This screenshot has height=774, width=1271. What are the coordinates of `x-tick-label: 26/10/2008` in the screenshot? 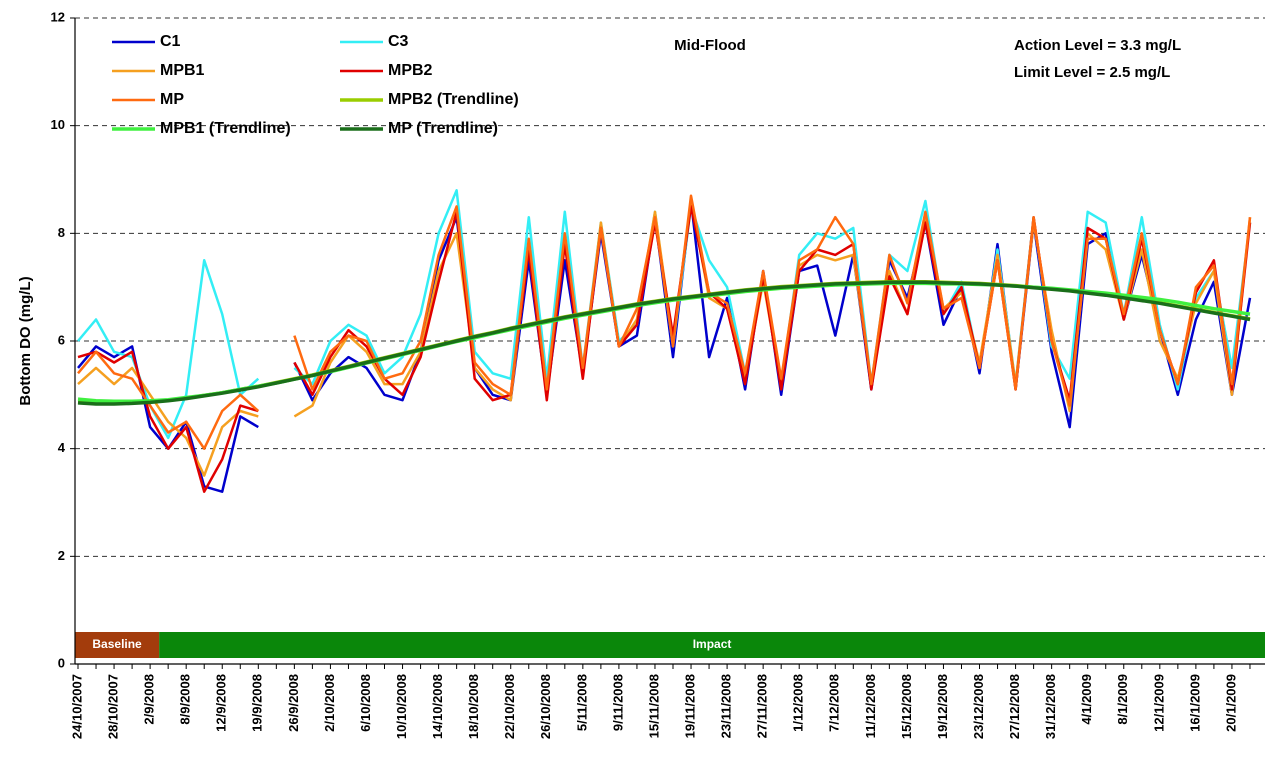 It's located at (545, 706).